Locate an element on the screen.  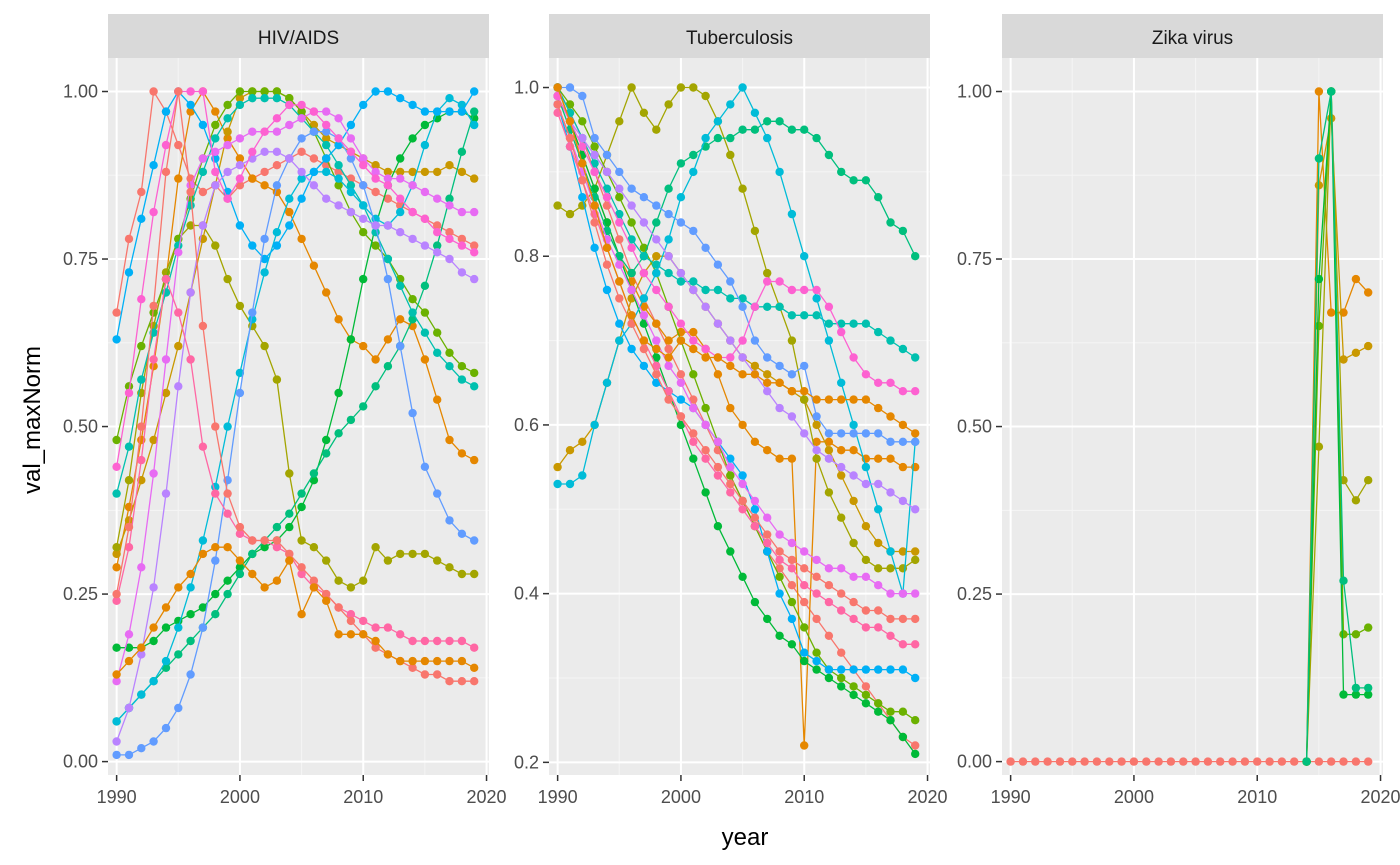
facet-title: Zika virus is located at coordinates (1192, 38).